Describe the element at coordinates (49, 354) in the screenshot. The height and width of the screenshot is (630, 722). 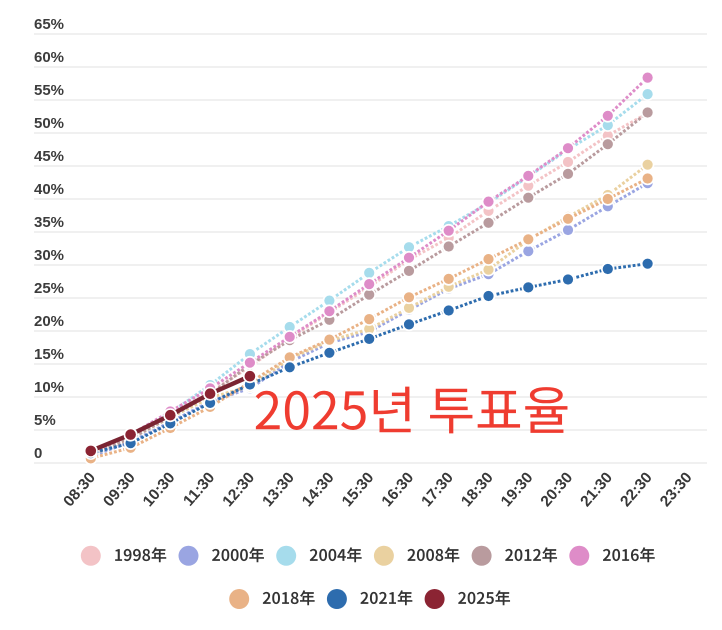
I see `svg-text: 15%` at that location.